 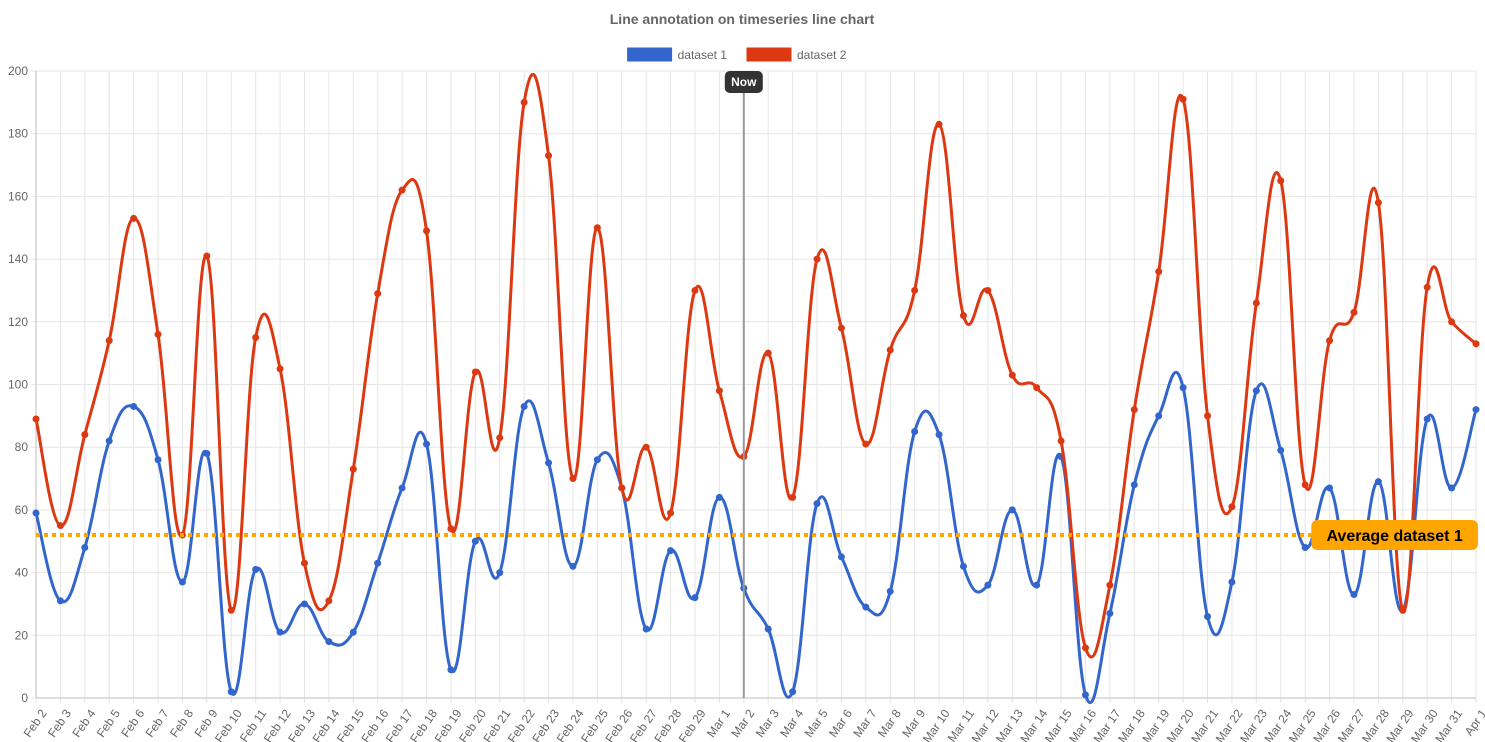 I want to click on legend: dataset 1 dataset 2, so click(x=737, y=54).